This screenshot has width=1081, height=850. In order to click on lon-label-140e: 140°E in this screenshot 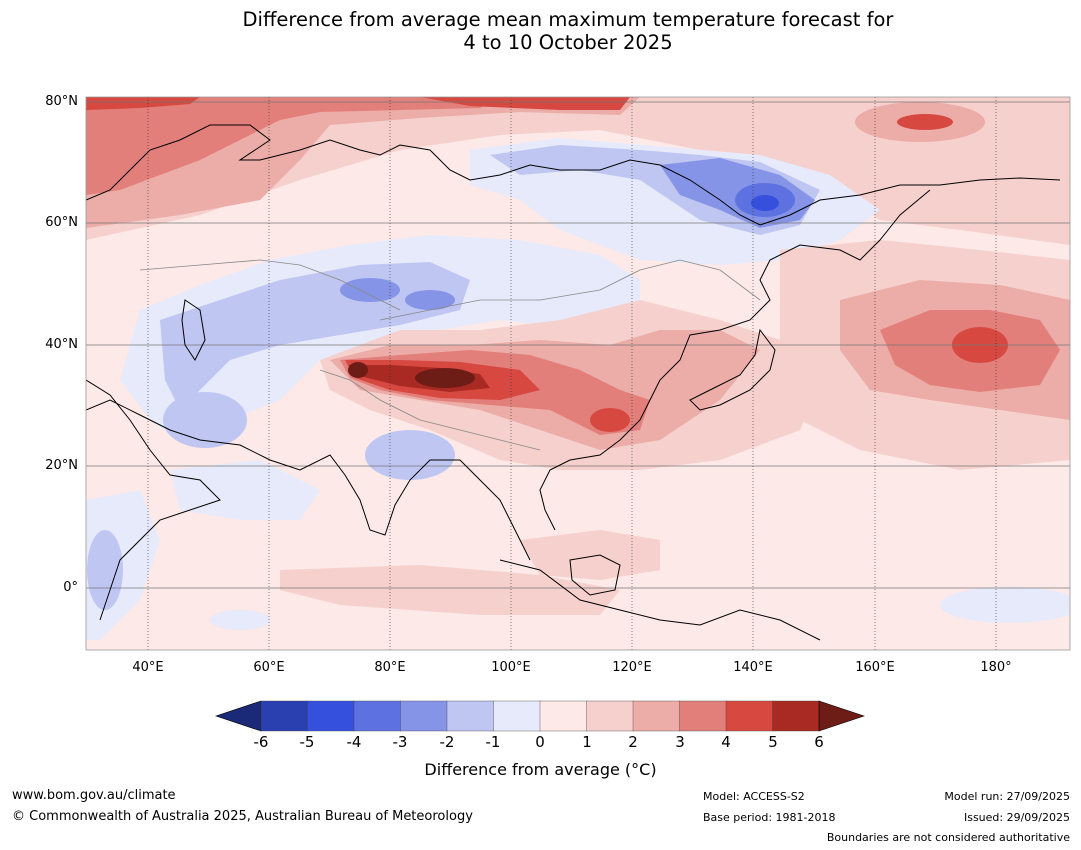, I will do `click(753, 667)`.